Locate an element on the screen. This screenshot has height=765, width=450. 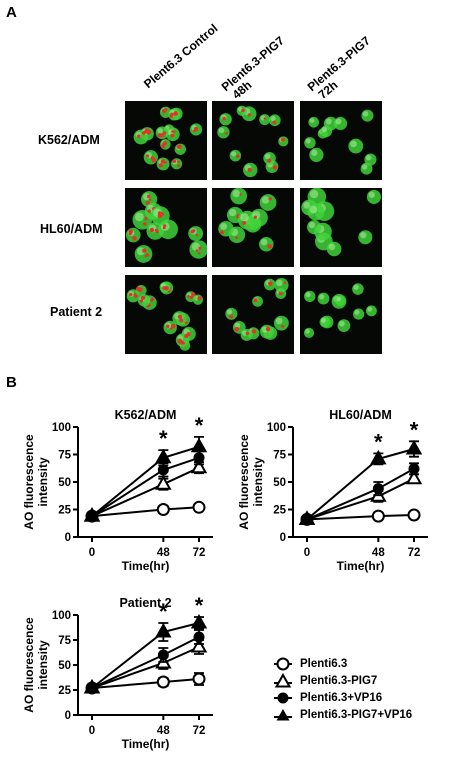
chart-title: HL60/ADM is located at coordinates (360, 415).